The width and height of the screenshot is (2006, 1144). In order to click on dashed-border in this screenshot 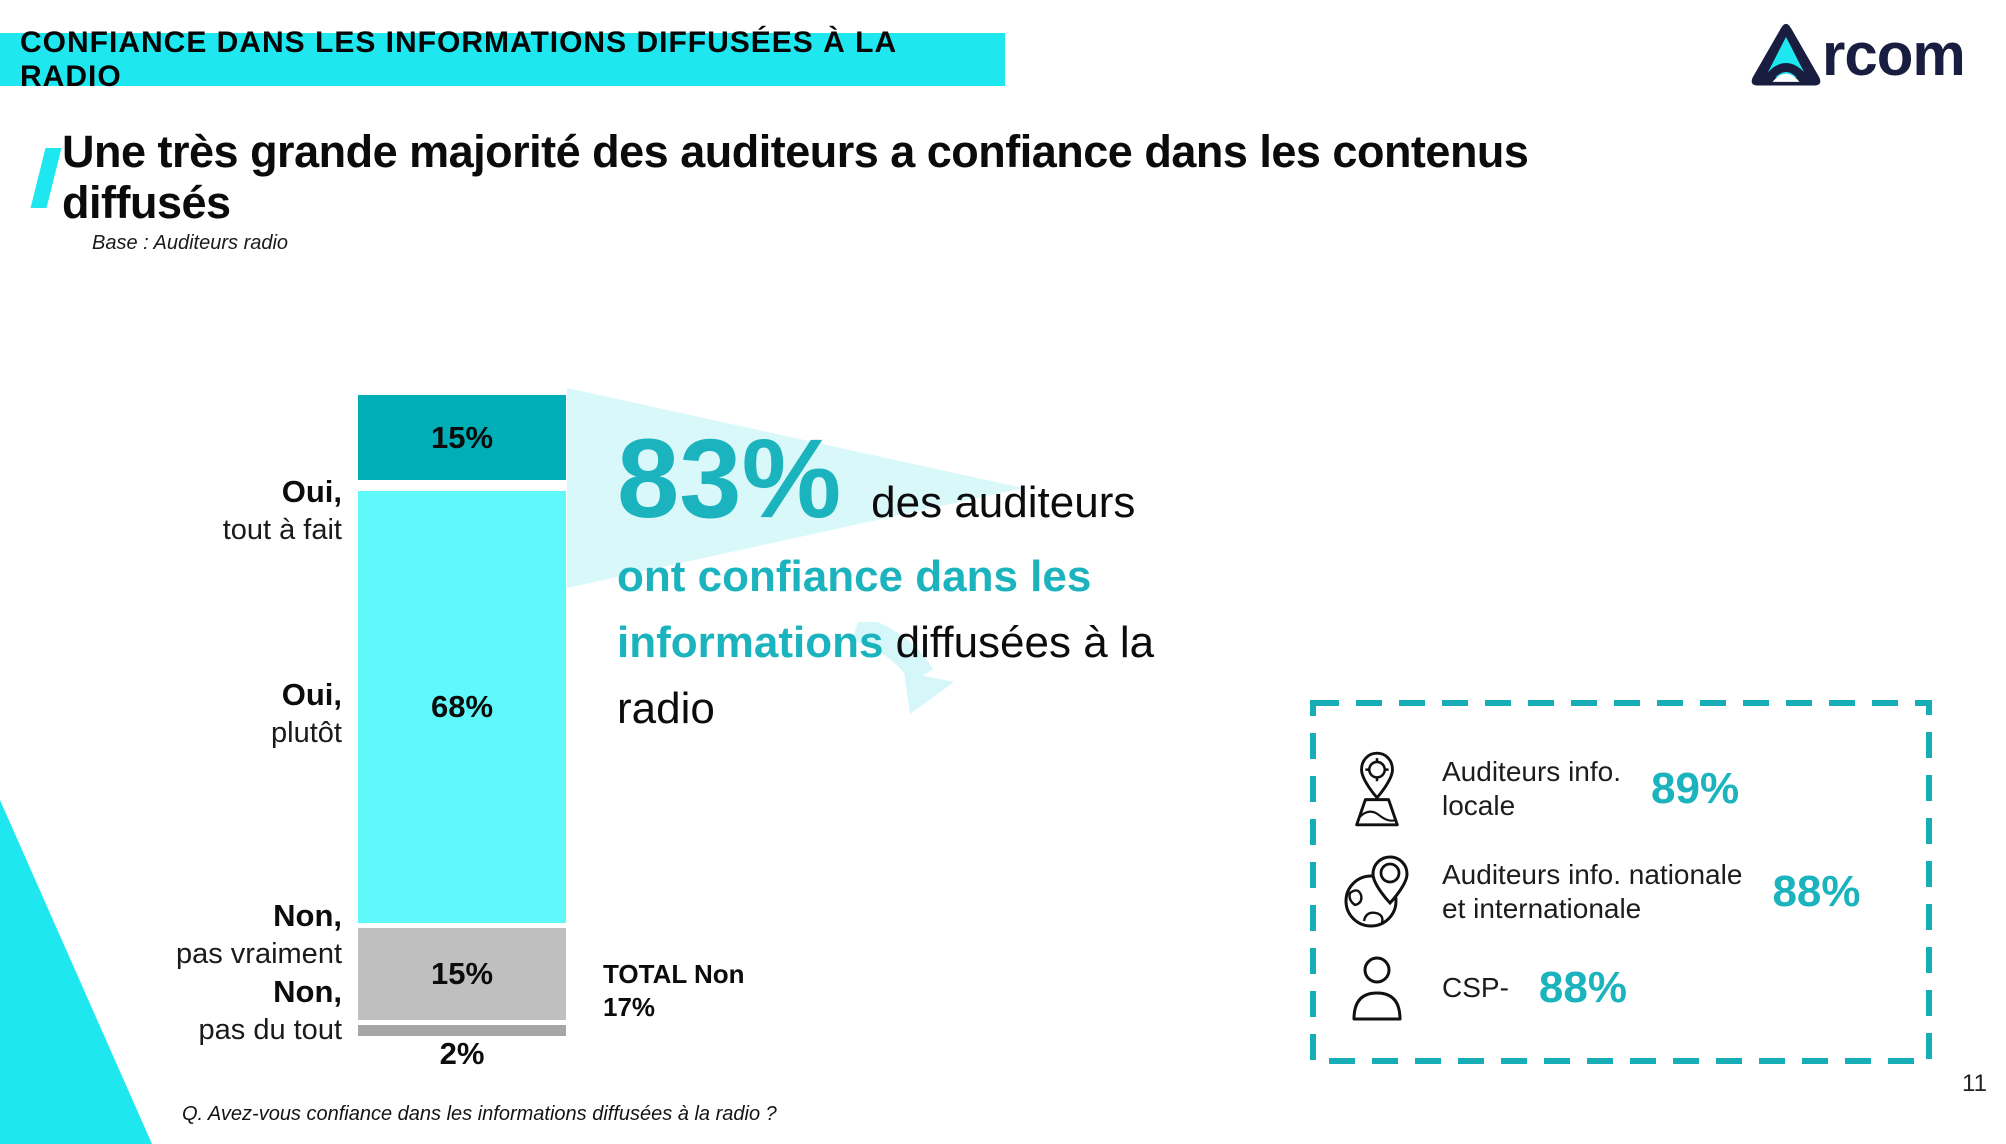, I will do `click(1621, 882)`.